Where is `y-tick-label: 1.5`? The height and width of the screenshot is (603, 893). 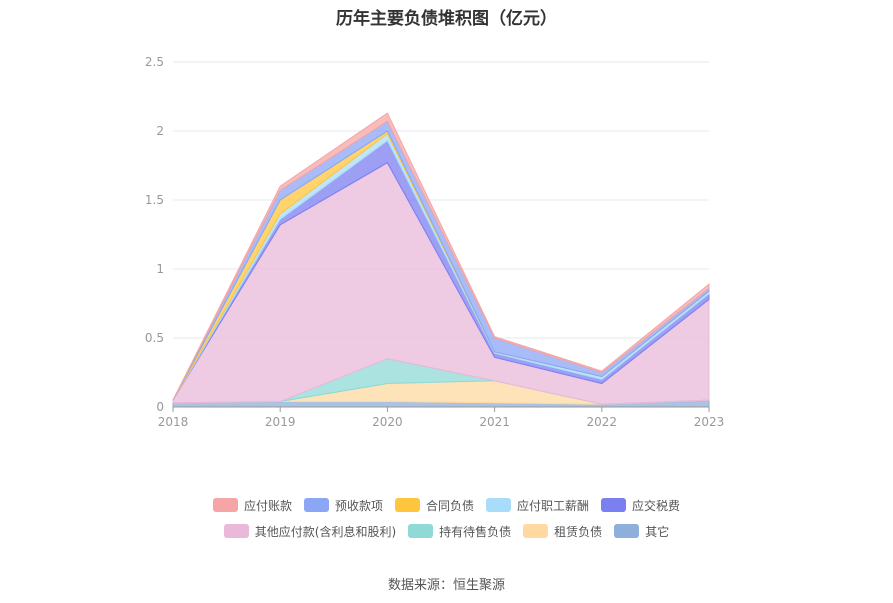 y-tick-label: 1.5 is located at coordinates (154, 200).